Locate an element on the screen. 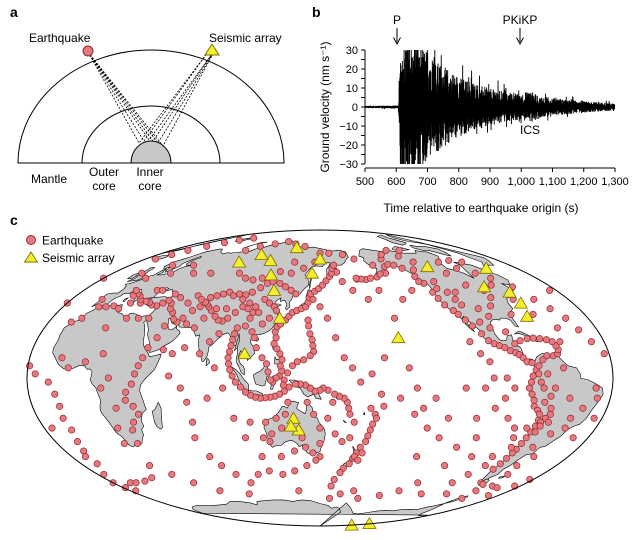 The height and width of the screenshot is (540, 640). y-tick-label: −20 is located at coordinates (348, 146).